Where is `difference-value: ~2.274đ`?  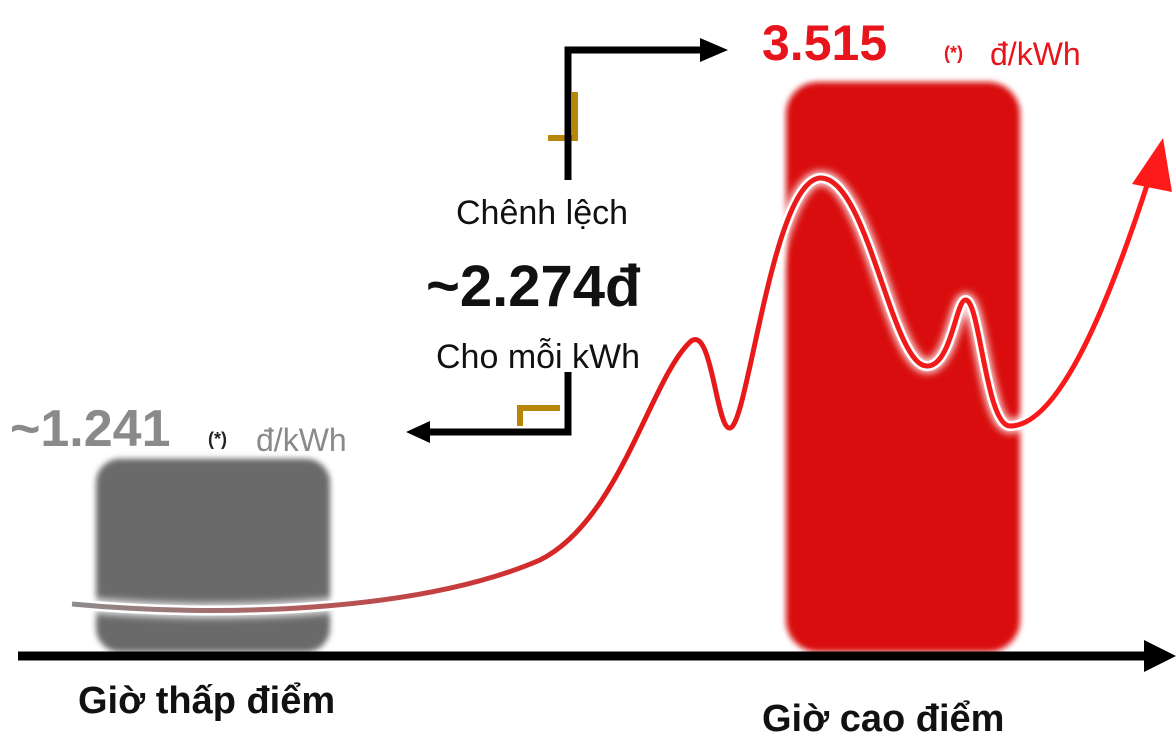
difference-value: ~2.274đ is located at coordinates (533, 286).